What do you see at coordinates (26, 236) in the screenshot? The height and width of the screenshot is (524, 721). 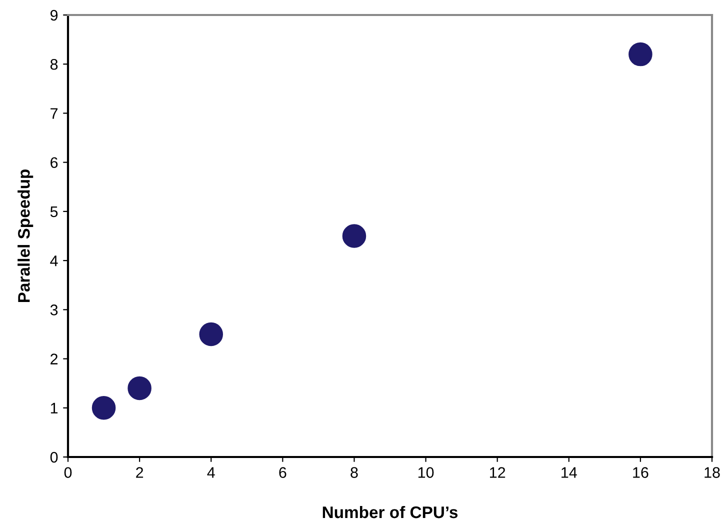 I see `y-axis-title: Parallel Speedup` at bounding box center [26, 236].